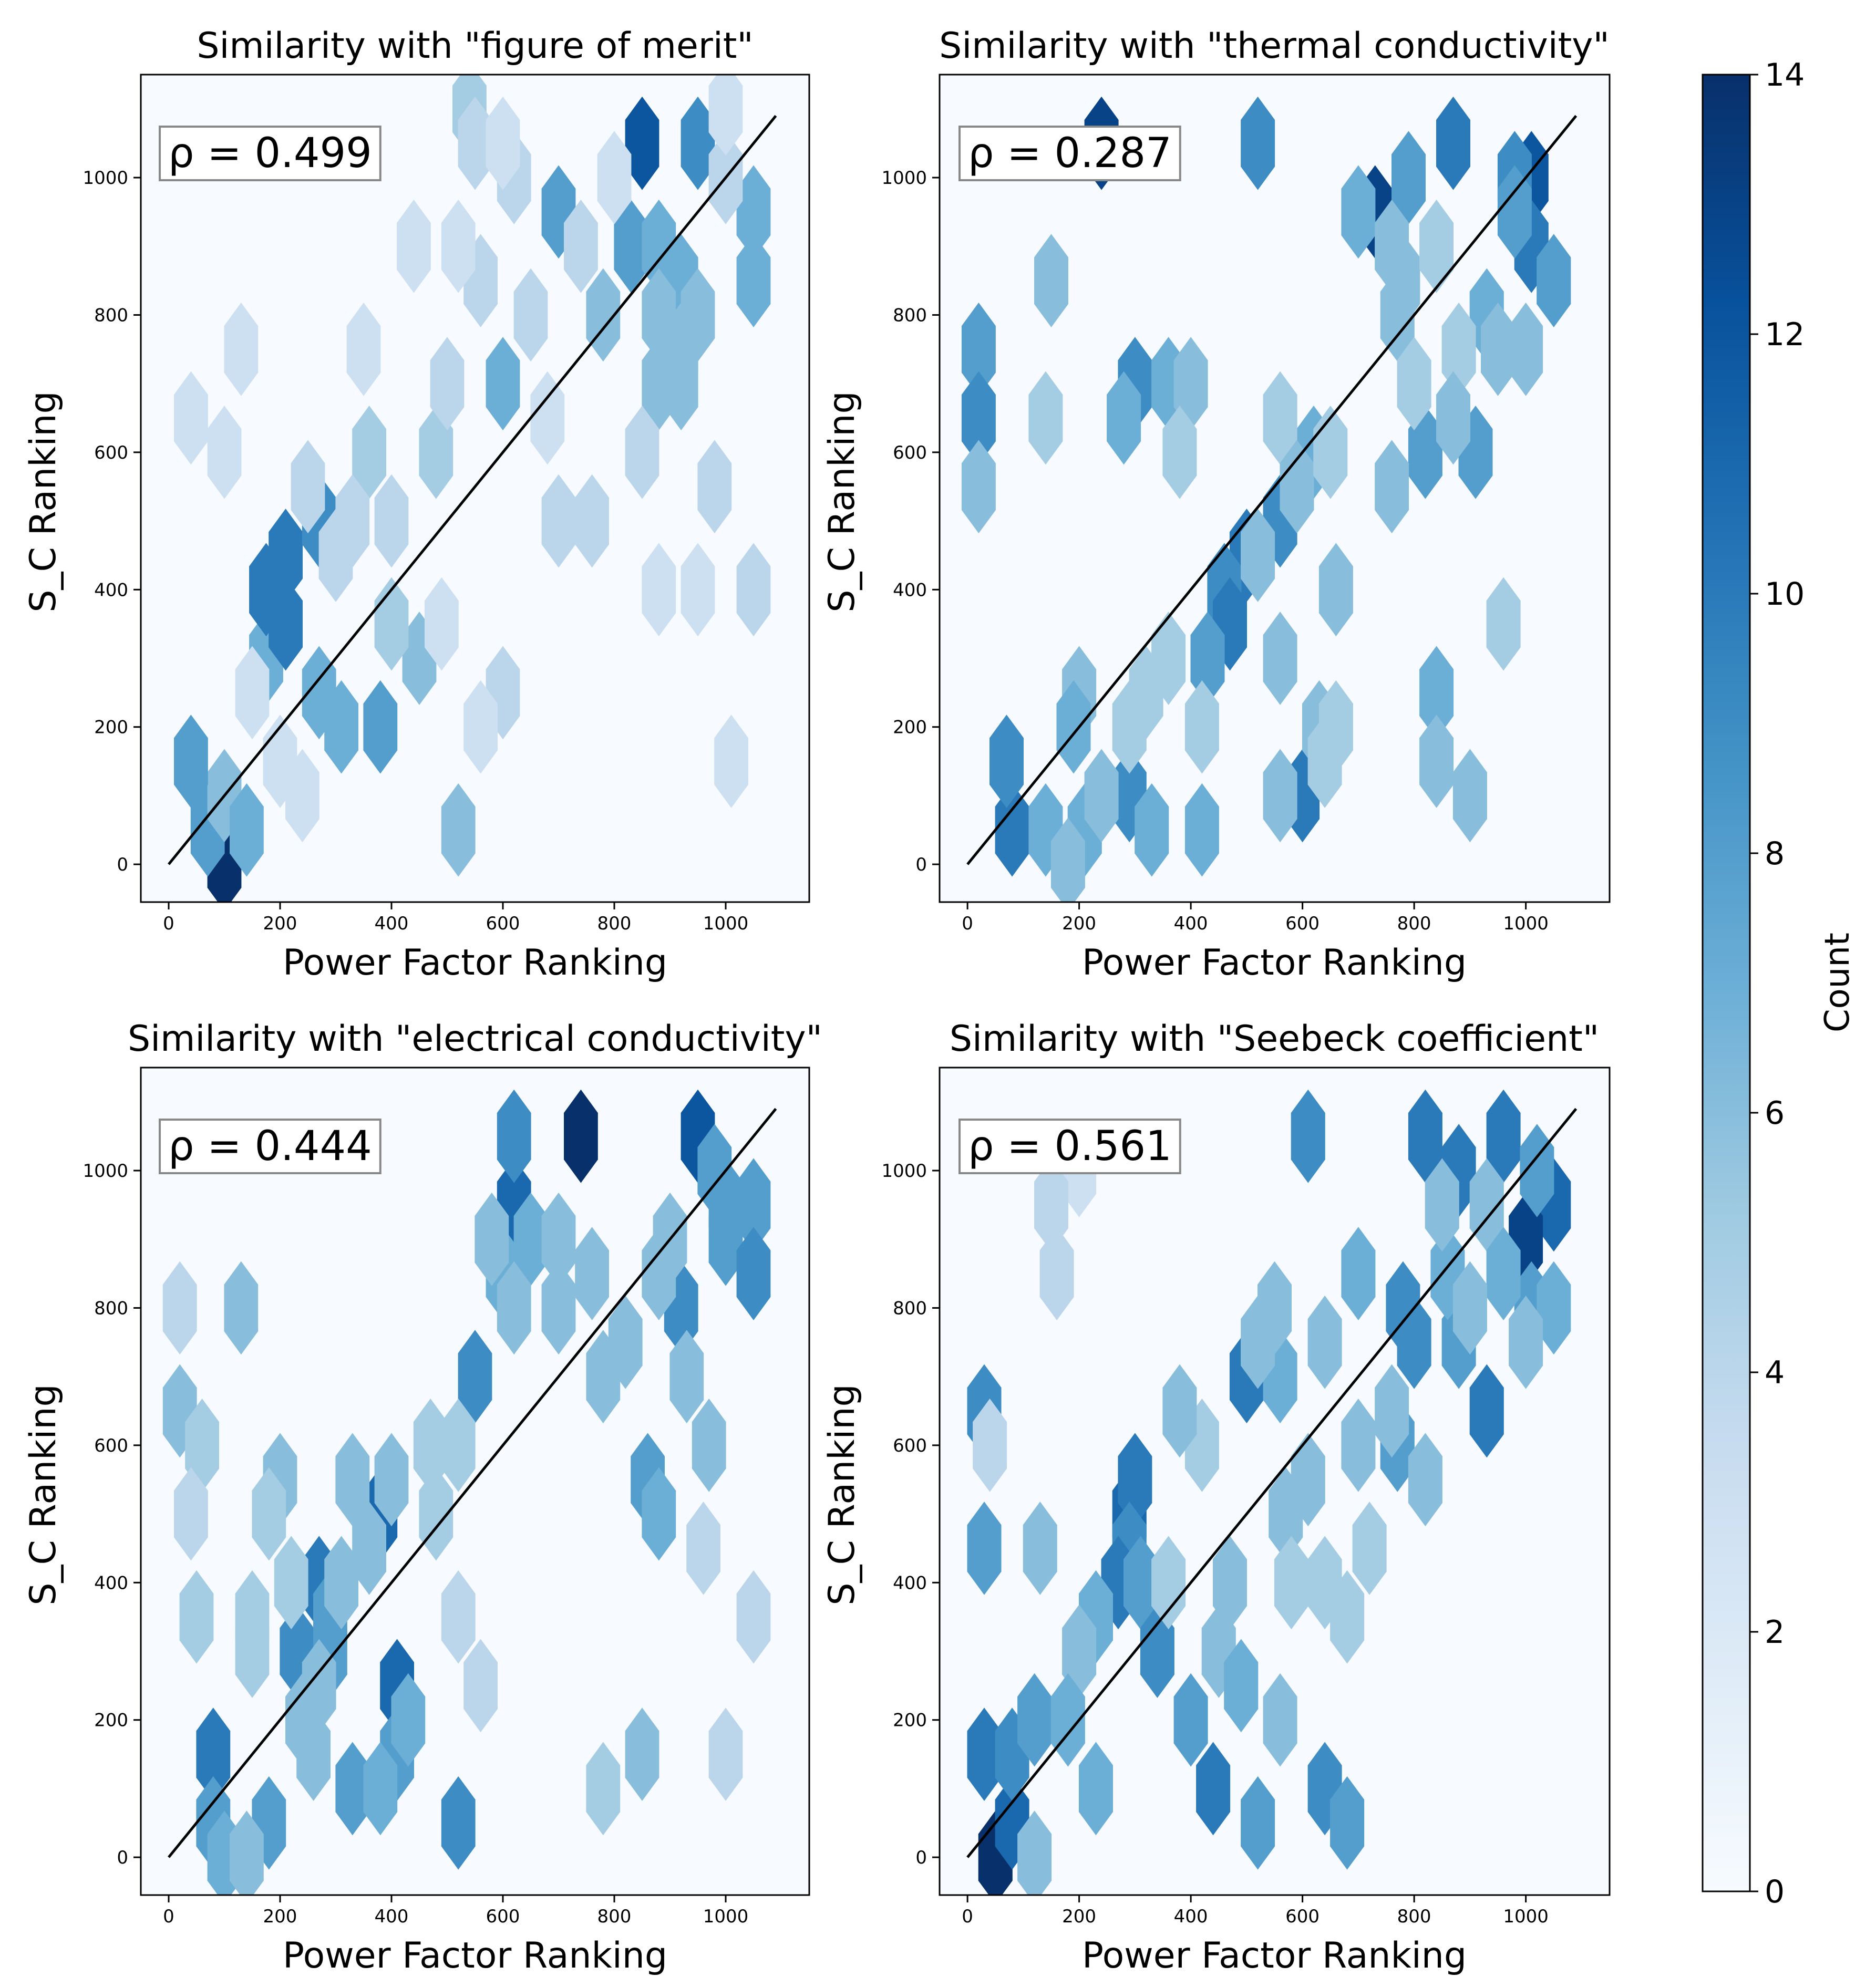 The image size is (1876, 1987). What do you see at coordinates (1775, 1373) in the screenshot?
I see `colorbar-tick-label: 4` at bounding box center [1775, 1373].